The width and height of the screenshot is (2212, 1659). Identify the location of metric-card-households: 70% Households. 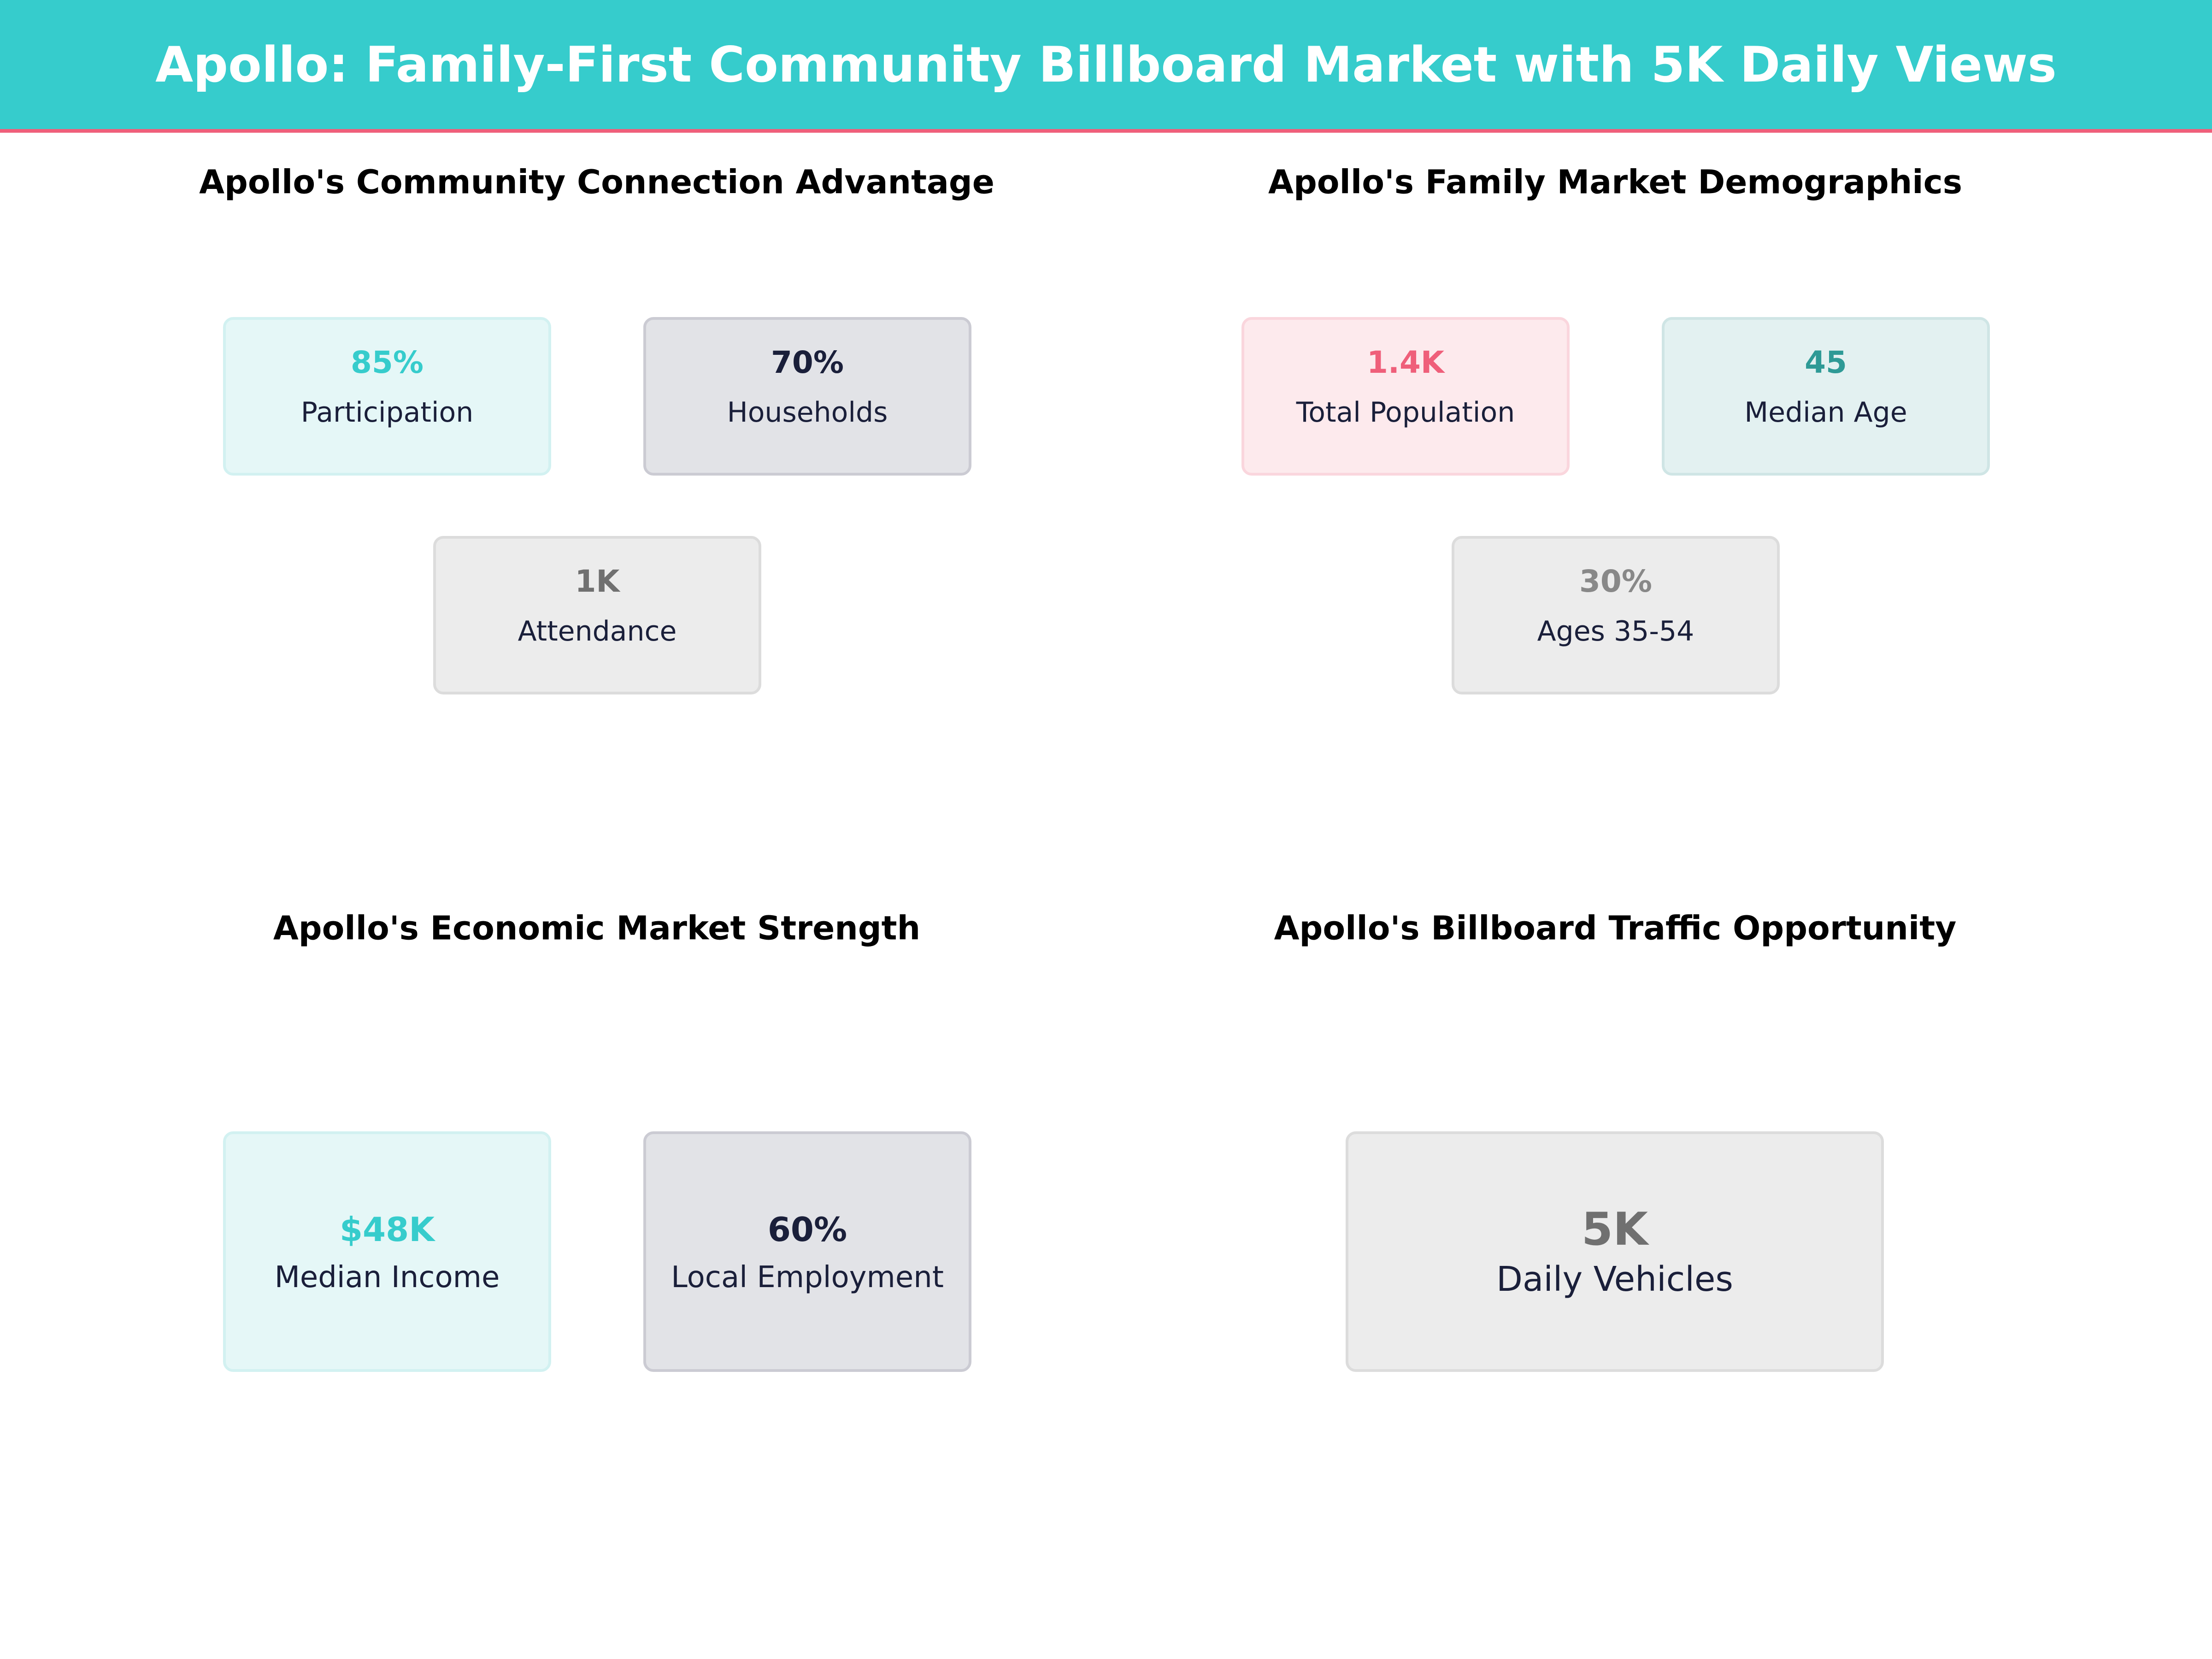
(807, 396).